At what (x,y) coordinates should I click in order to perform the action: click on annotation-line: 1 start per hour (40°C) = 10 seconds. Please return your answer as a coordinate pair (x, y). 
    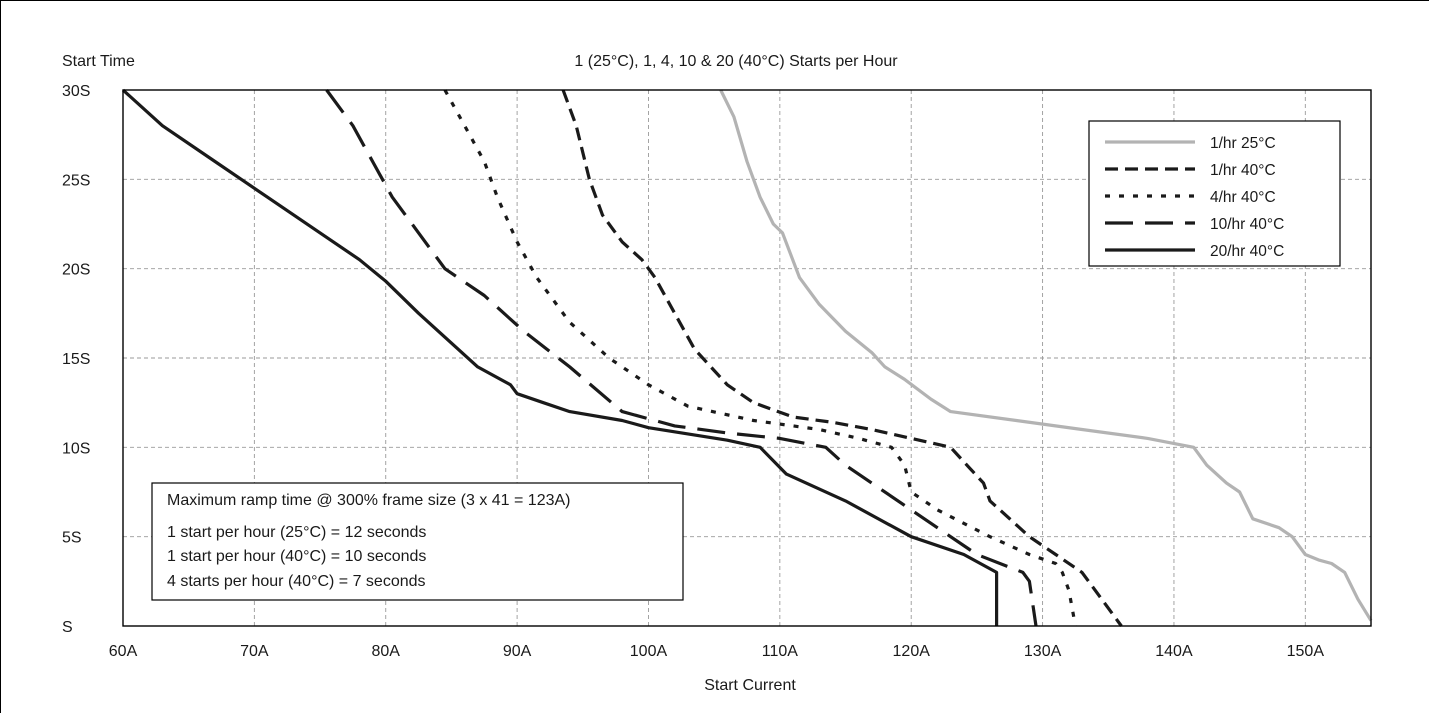
    Looking at the image, I should click on (296, 556).